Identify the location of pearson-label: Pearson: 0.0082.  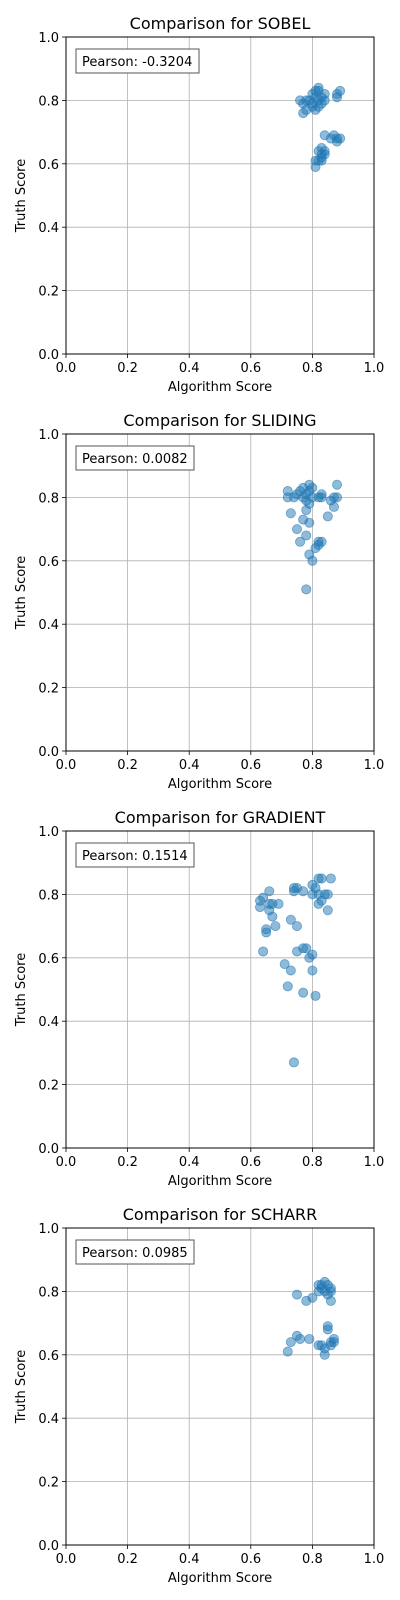
(135, 459).